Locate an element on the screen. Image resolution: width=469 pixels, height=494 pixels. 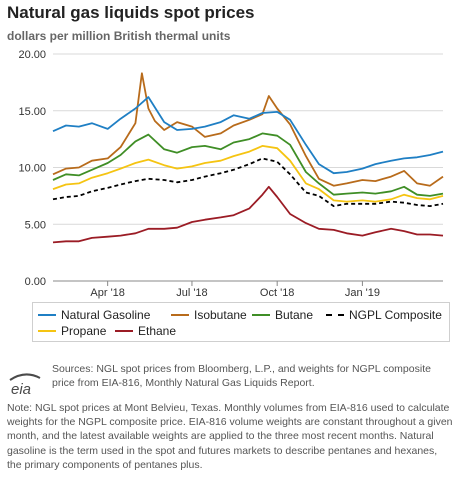
series-line-propane is located at coordinates (248, 173).